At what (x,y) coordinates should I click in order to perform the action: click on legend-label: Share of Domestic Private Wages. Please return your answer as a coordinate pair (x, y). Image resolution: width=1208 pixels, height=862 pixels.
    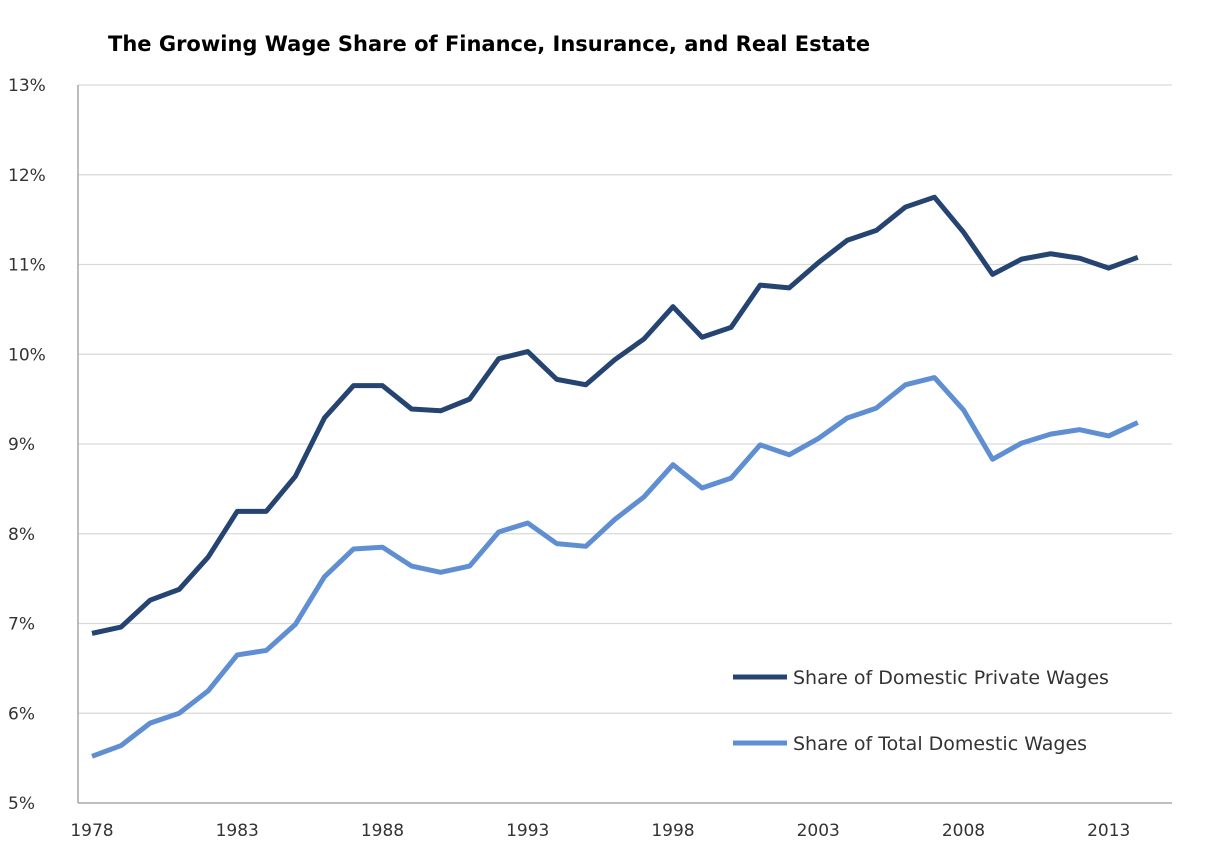
    Looking at the image, I should click on (951, 678).